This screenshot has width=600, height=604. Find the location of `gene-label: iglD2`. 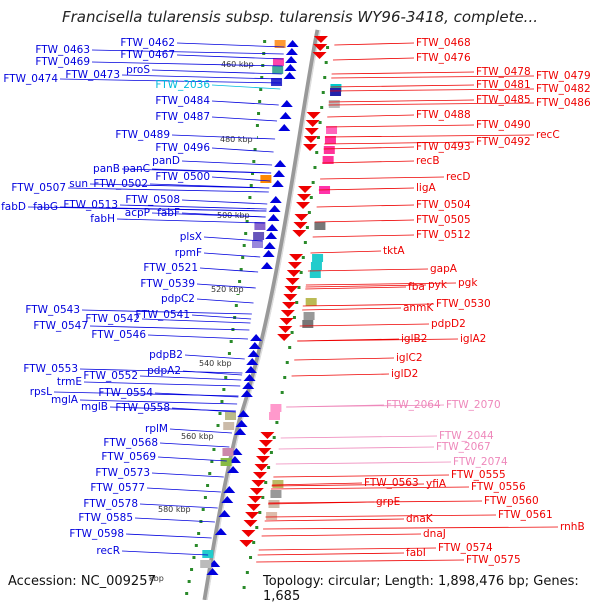

gene-label: iglD2 is located at coordinates (404, 374).